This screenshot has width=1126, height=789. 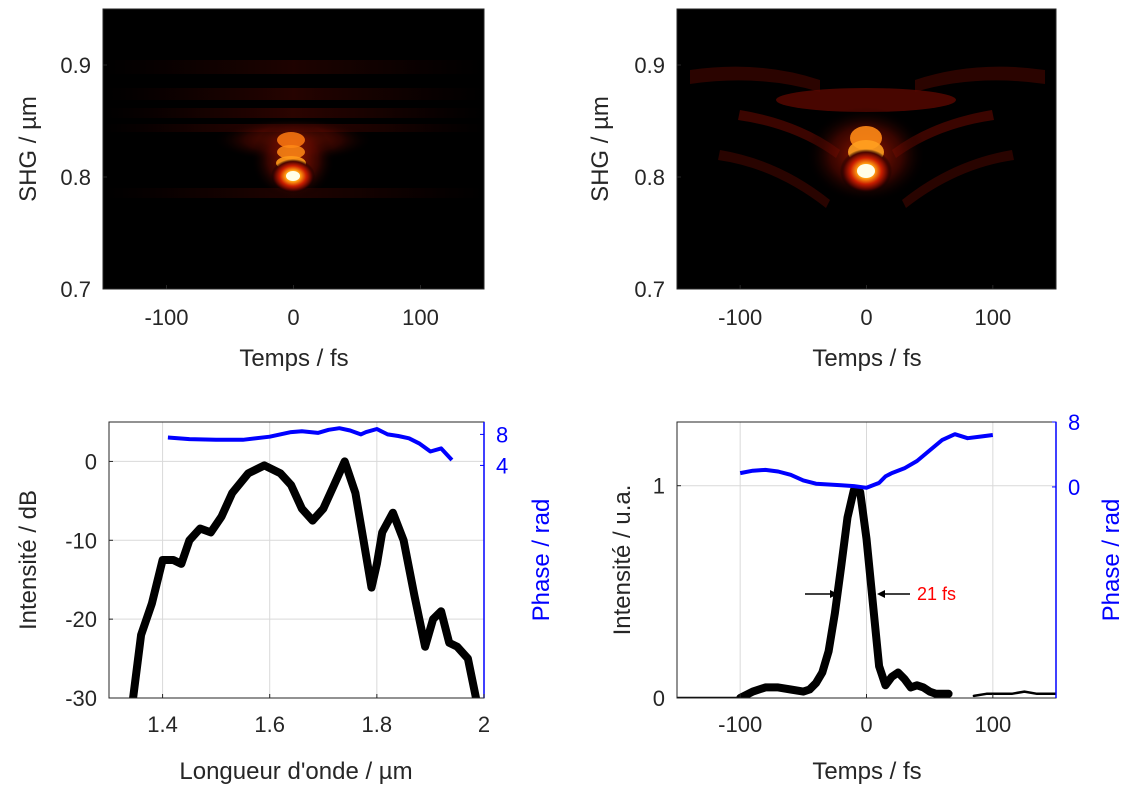 I want to click on fwhm-arrowhead-right, so click(x=881, y=594).